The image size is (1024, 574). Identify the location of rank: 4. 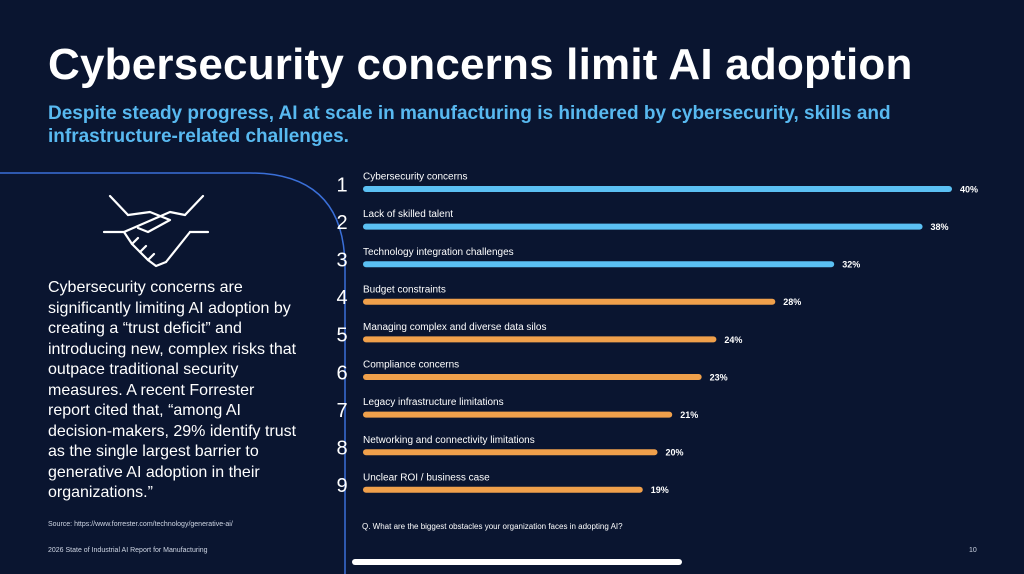
(341, 298).